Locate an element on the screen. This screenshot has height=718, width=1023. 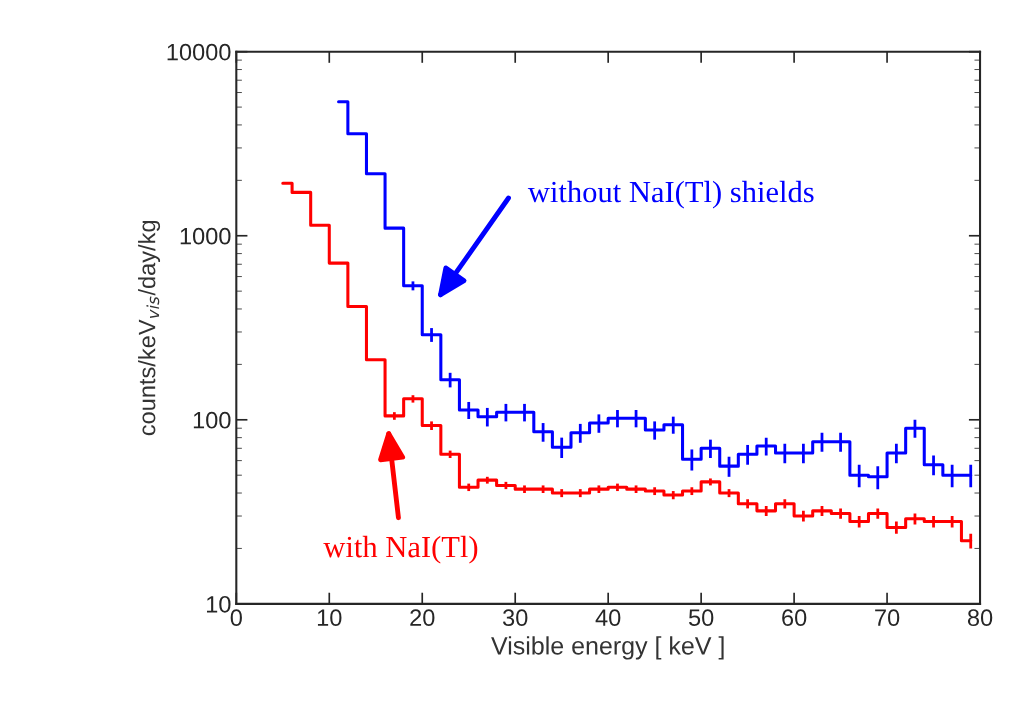
y-tick-label: 1000 is located at coordinates (205, 236).